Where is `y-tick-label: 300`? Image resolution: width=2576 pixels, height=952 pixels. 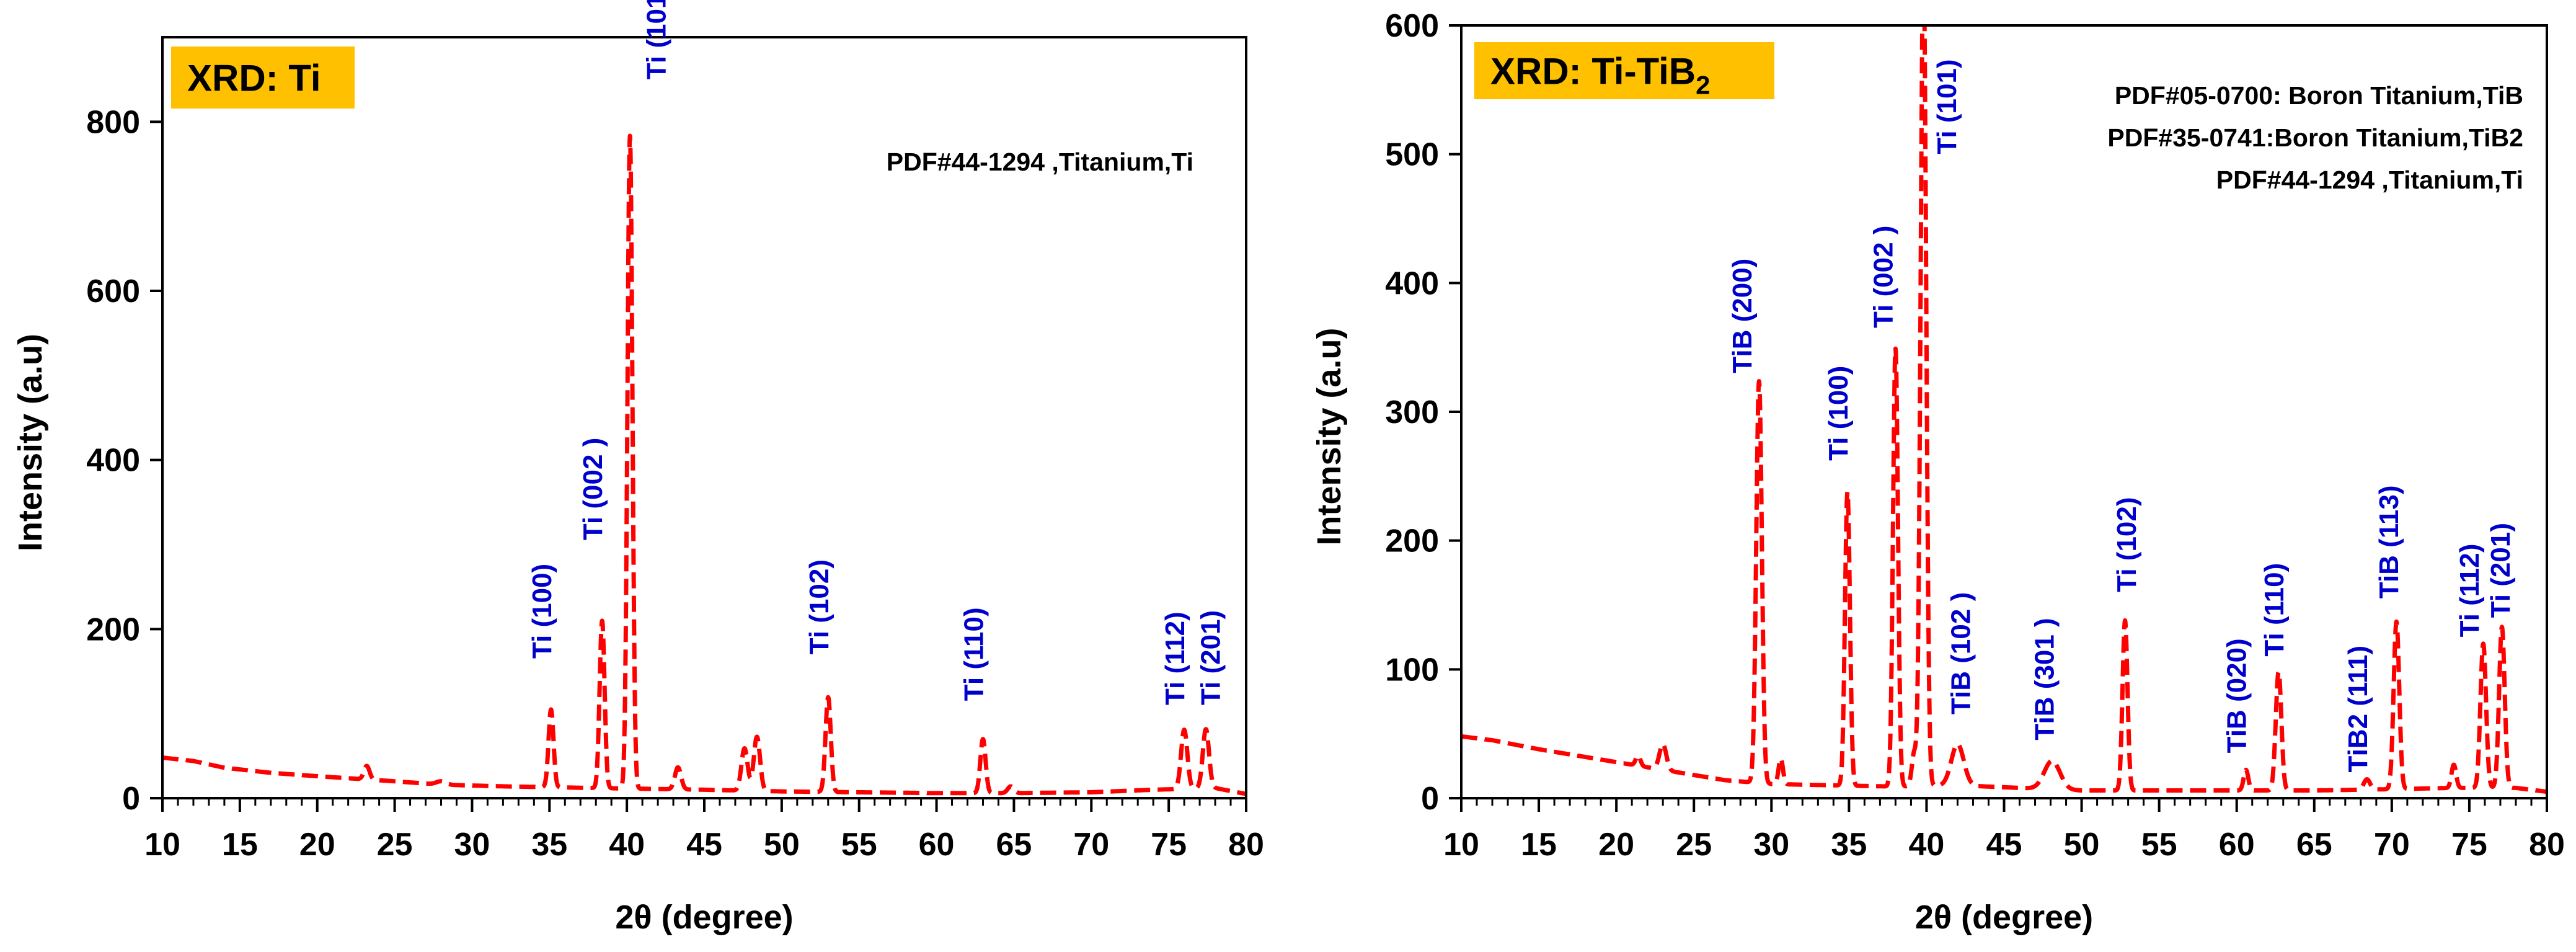
y-tick-label: 300 is located at coordinates (1412, 412).